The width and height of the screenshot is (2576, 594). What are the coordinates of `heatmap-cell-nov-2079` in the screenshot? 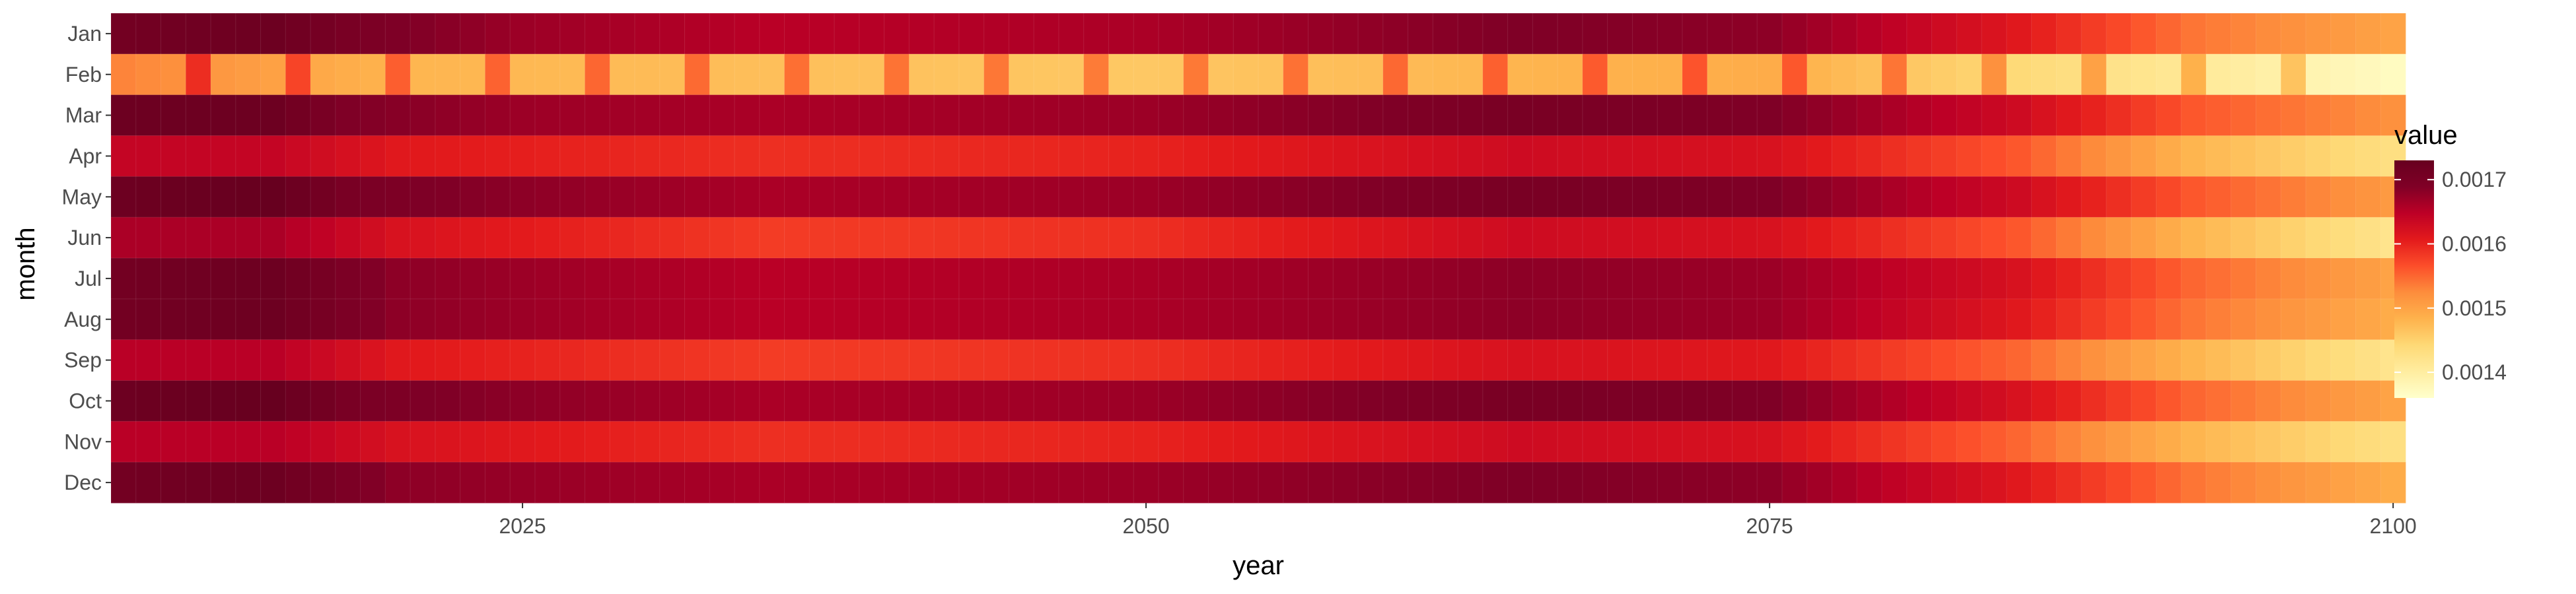 It's located at (1869, 442).